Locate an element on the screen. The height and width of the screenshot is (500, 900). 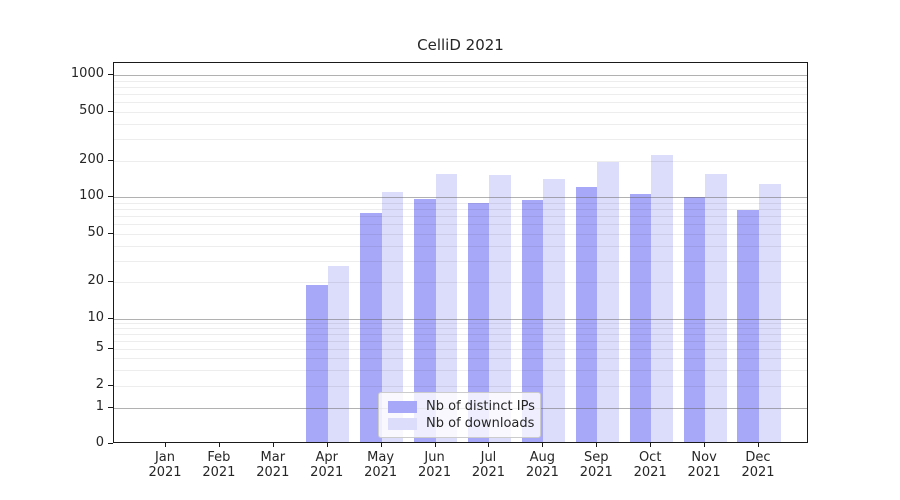
y-axis-tick-label: 500 is located at coordinates (91, 110).